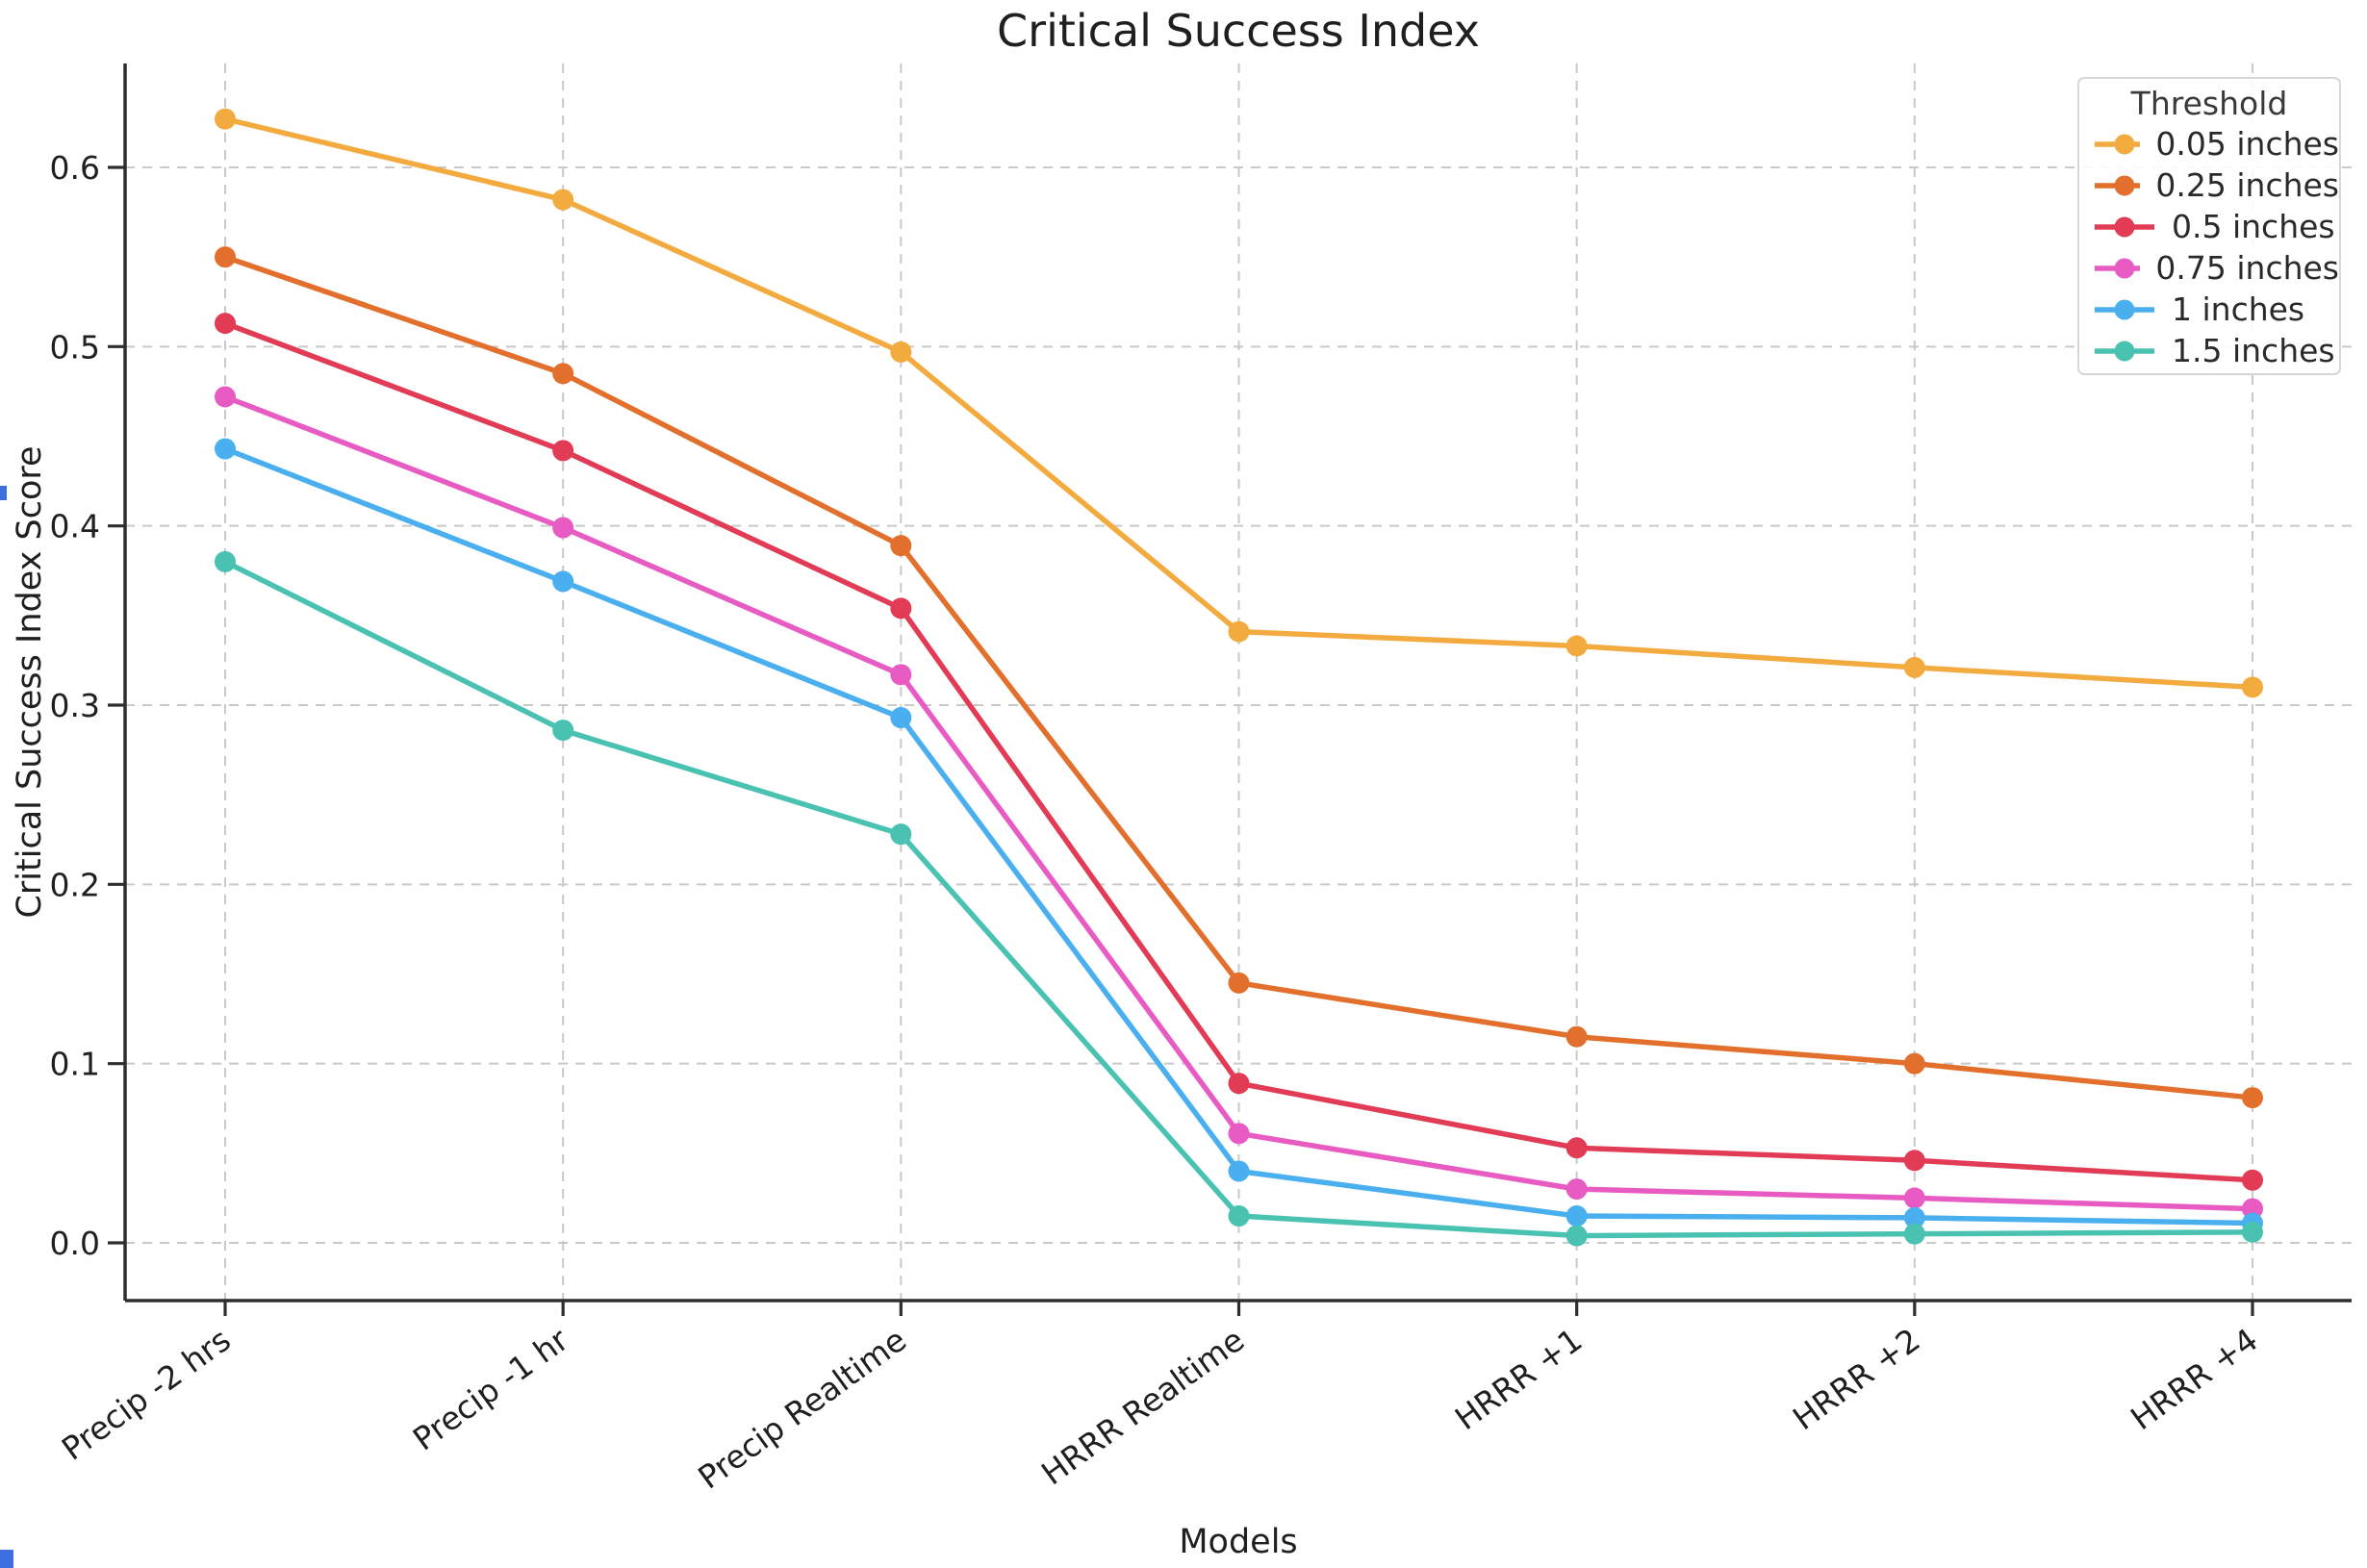 This screenshot has width=2367, height=1568. I want to click on legend-label: 1 inches, so click(2238, 309).